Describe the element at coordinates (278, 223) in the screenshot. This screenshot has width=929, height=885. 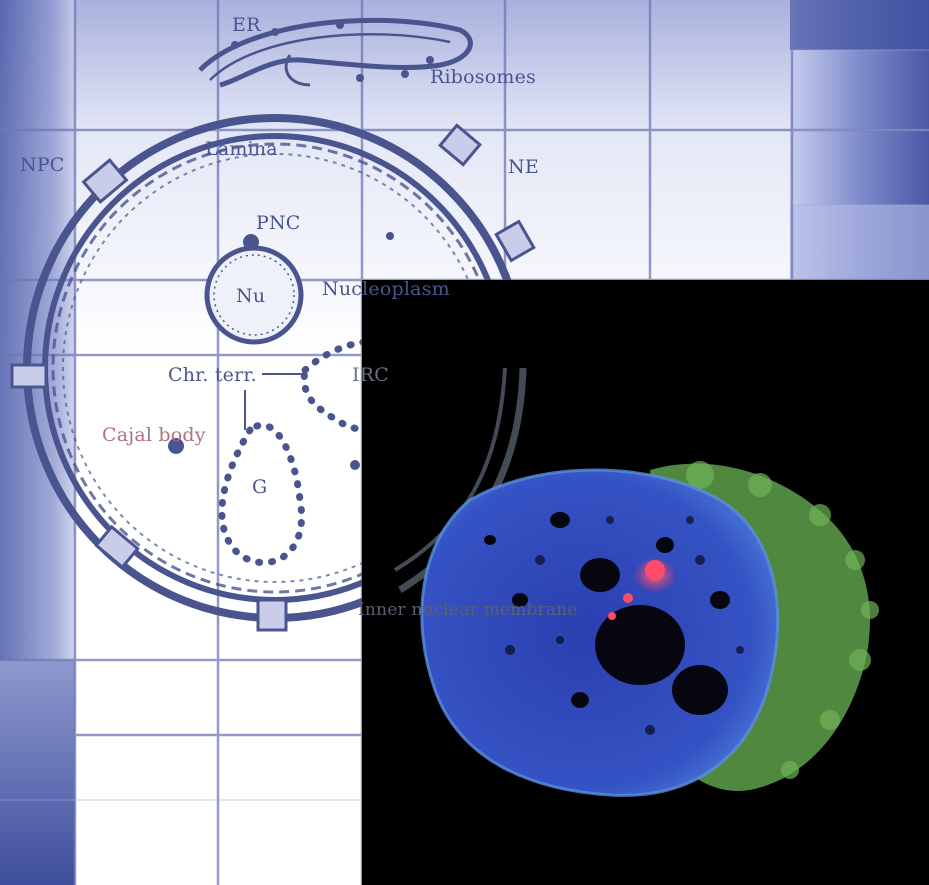
I see `label-pnc: PNC` at that location.